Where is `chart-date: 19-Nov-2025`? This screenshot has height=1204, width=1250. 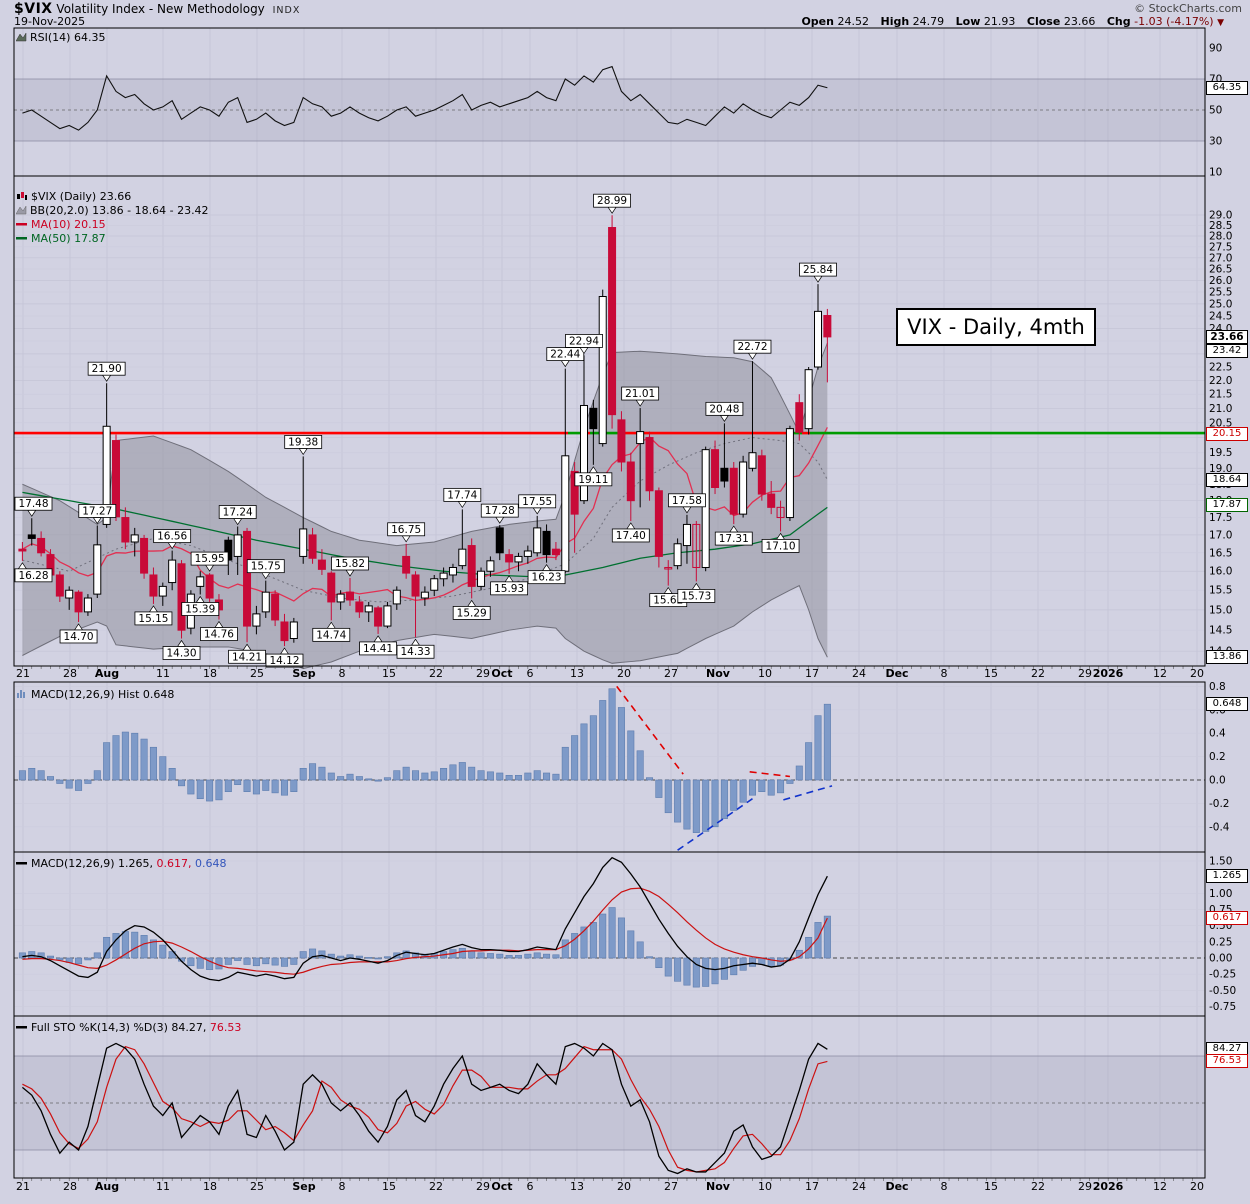 chart-date: 19-Nov-2025 is located at coordinates (50, 21).